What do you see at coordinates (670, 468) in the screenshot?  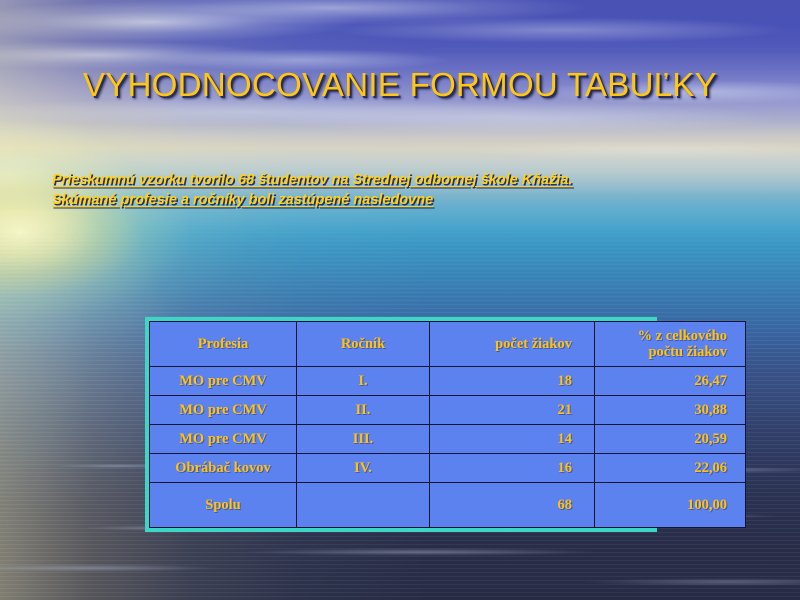 I see `cell-percent: 22,06` at bounding box center [670, 468].